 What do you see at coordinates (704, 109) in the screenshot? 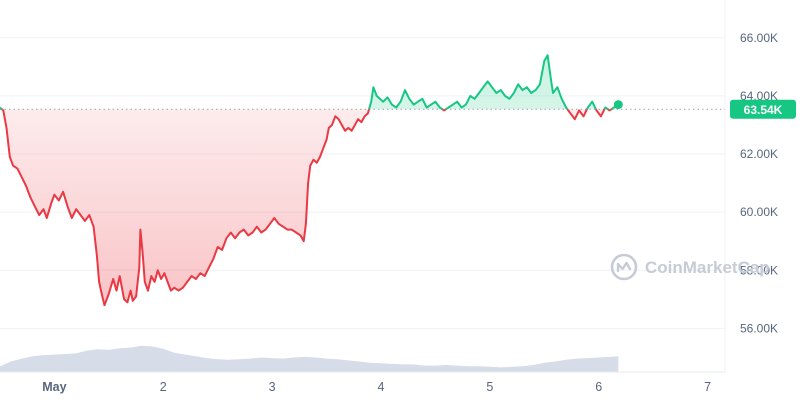
I see `last-price-marker: 63.54K` at bounding box center [704, 109].